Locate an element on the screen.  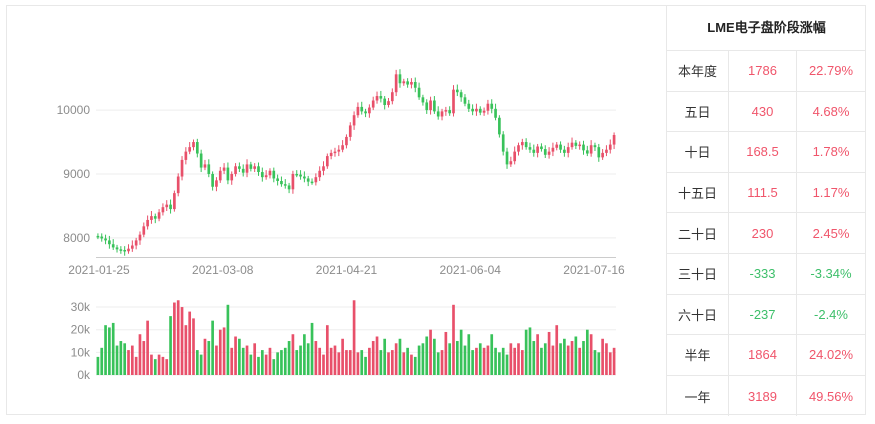
change-cell: 230 is located at coordinates (763, 233).